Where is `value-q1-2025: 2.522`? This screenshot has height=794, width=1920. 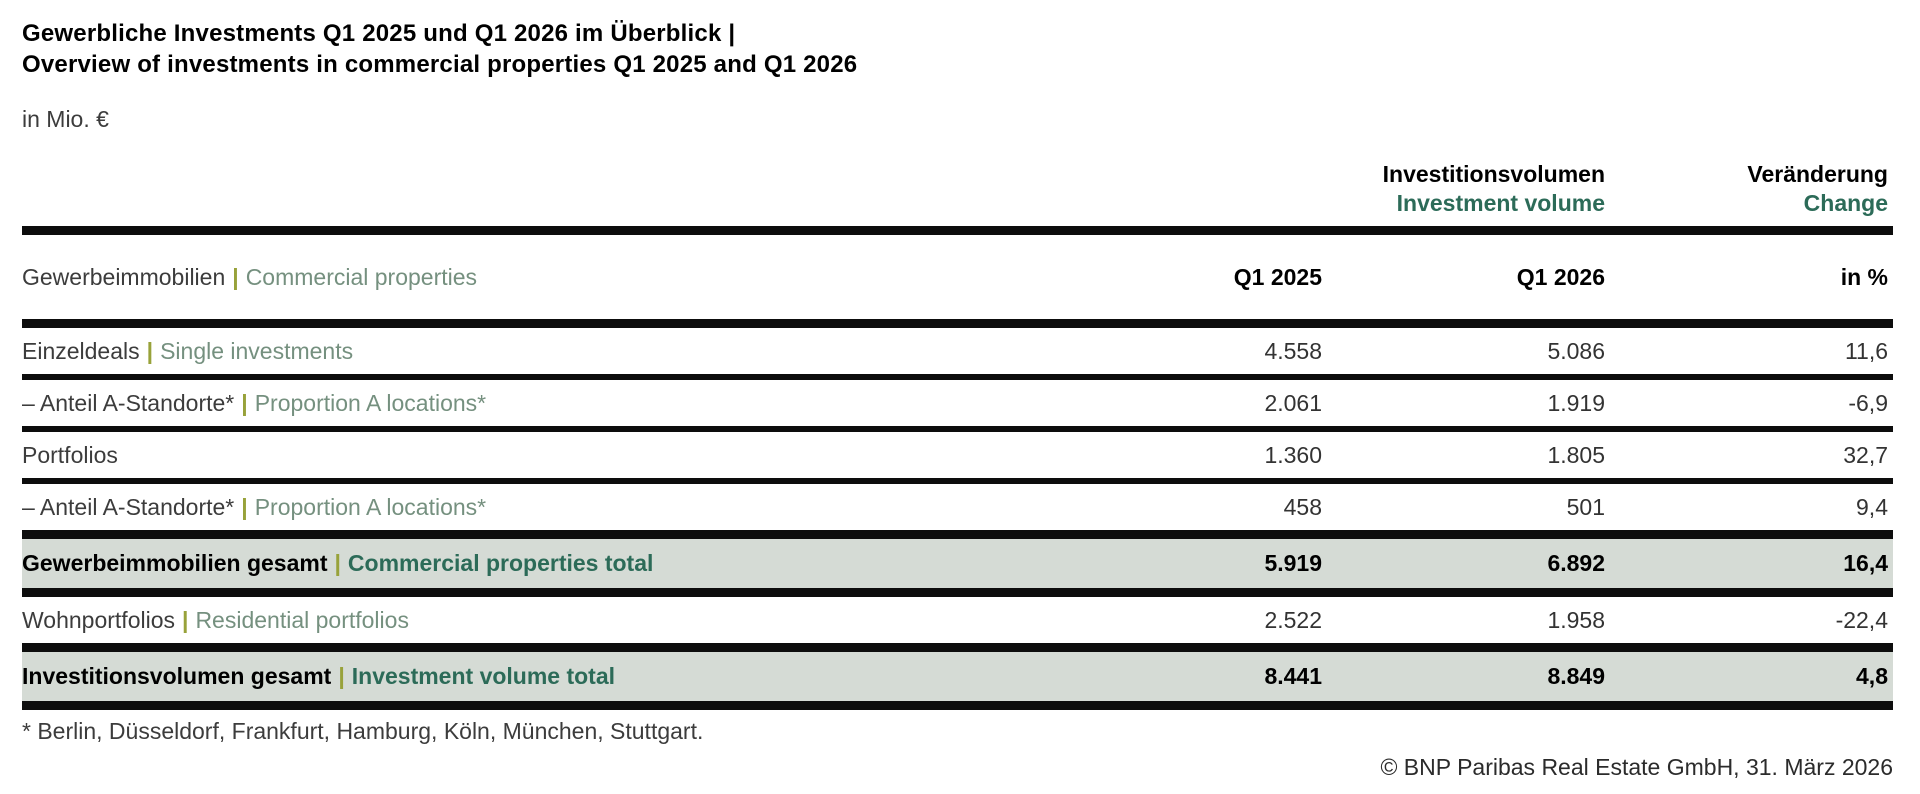
value-q1-2025: 2.522 is located at coordinates (1293, 619).